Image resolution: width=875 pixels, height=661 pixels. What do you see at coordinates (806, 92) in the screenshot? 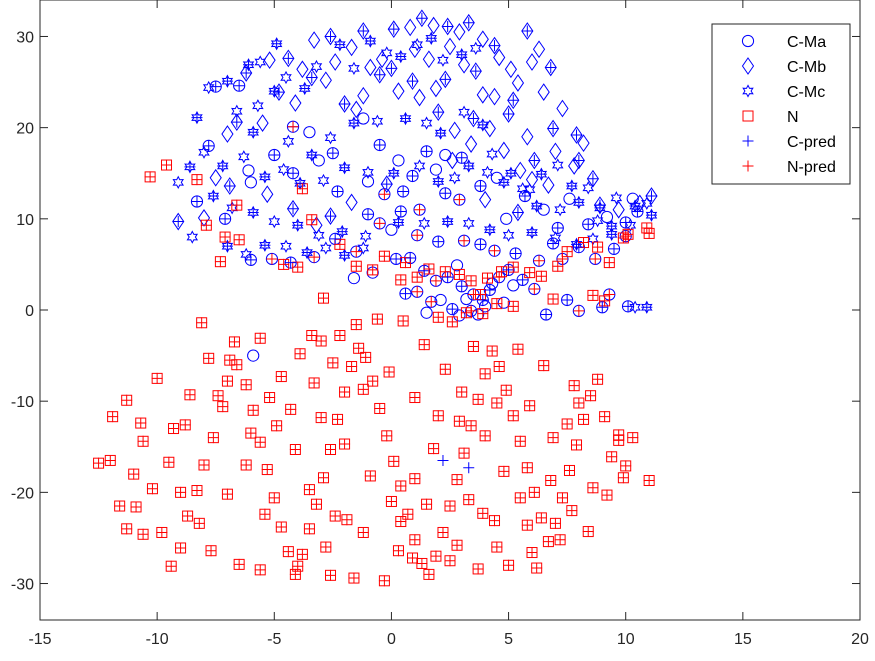
I see `legend-label-c-mc: C-Mc` at bounding box center [806, 92].